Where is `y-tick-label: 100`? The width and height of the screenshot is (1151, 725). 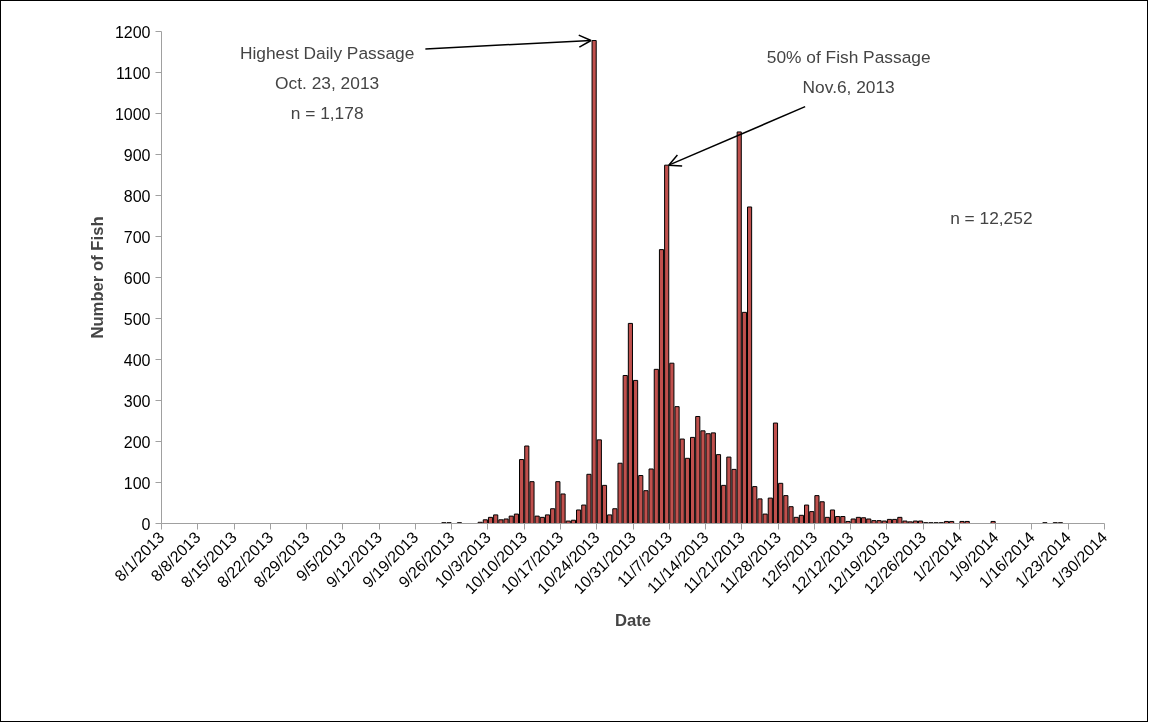
y-tick-label: 100 is located at coordinates (137, 483).